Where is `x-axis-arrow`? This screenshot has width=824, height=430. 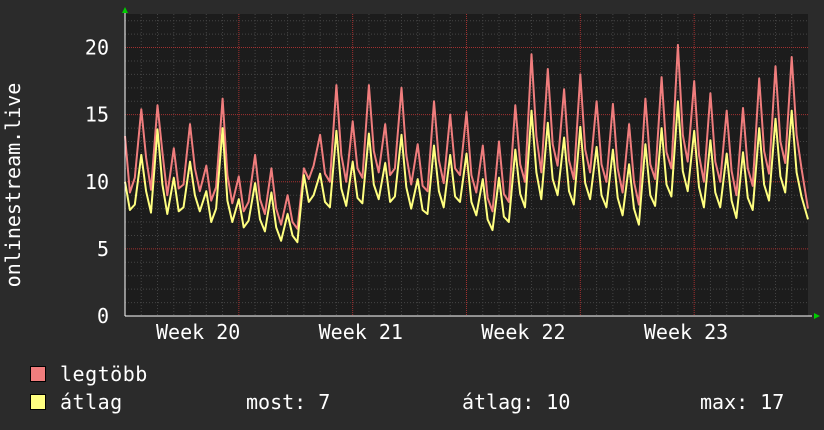
x-axis-arrow is located at coordinates (817, 316).